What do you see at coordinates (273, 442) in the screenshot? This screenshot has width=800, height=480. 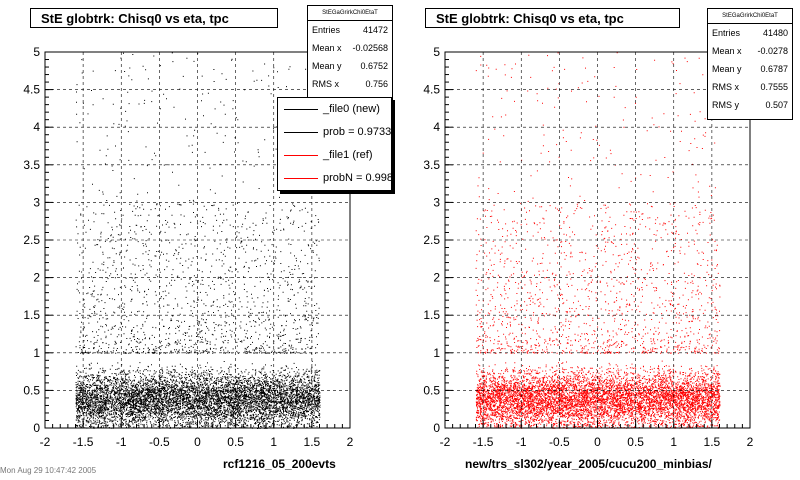 I see `left-x-tick-label-6: 1` at bounding box center [273, 442].